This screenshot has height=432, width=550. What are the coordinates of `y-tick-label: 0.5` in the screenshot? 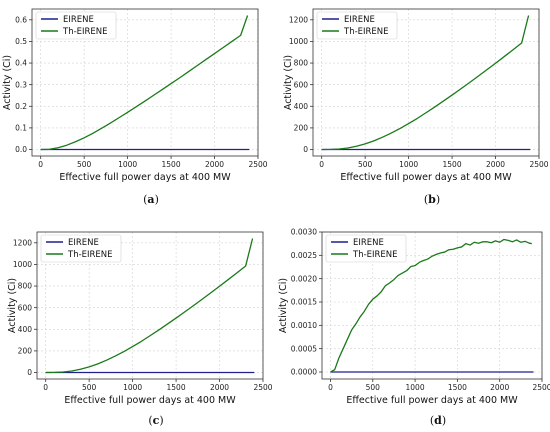 It's located at (21, 41).